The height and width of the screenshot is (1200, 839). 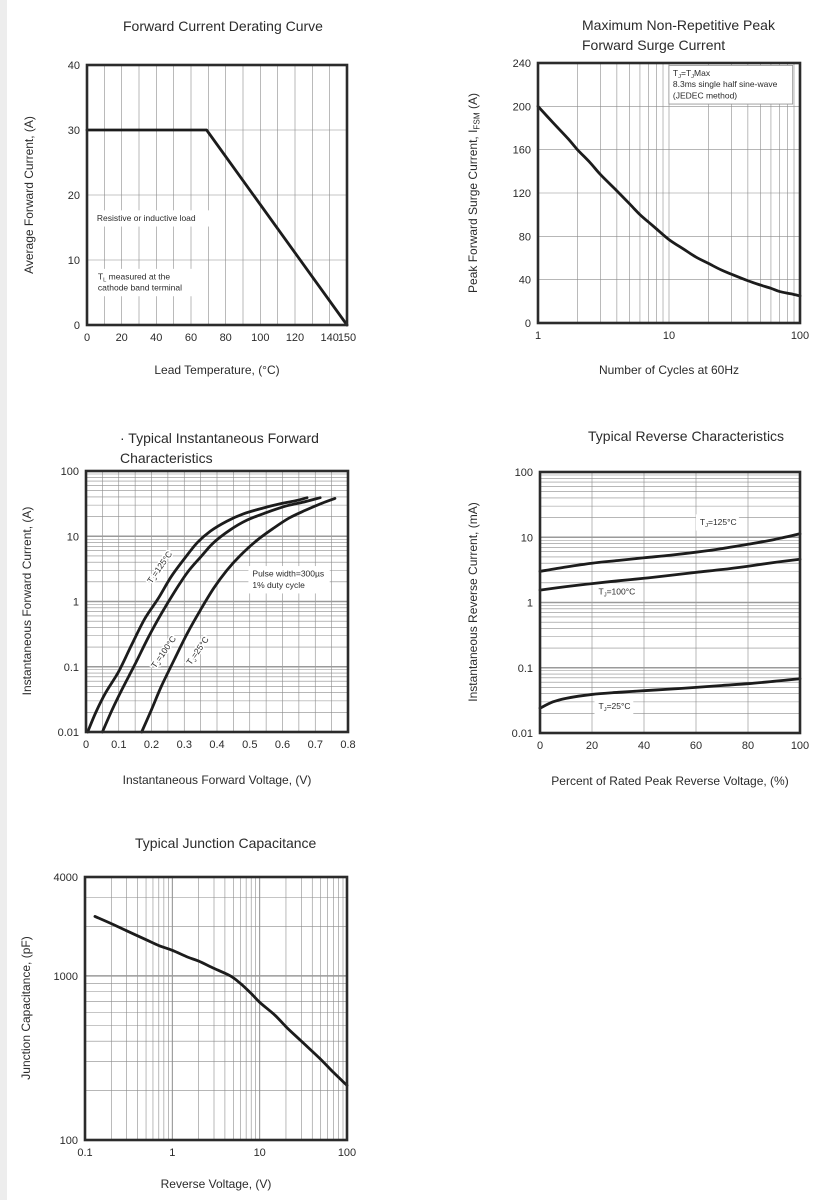 I want to click on y-tick-label: 120, so click(x=522, y=194).